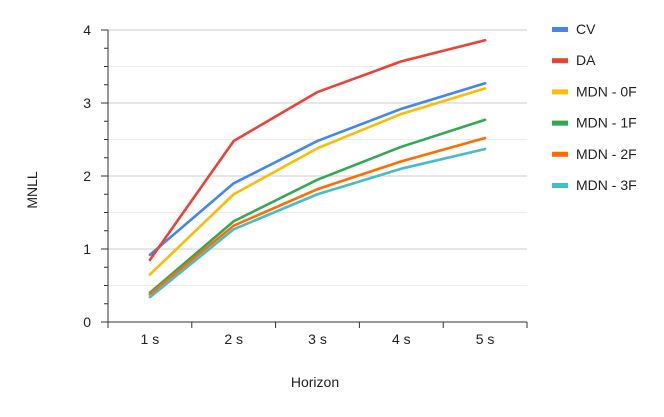 This screenshot has height=417, width=664. I want to click on legend-swatch-da, so click(560, 61).